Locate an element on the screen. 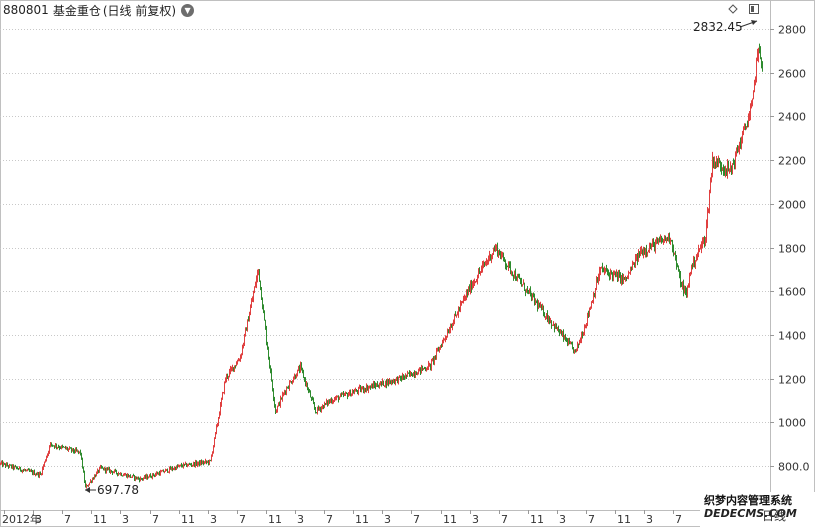 The height and width of the screenshot is (527, 815). x-tick-label: 3 is located at coordinates (38, 519).